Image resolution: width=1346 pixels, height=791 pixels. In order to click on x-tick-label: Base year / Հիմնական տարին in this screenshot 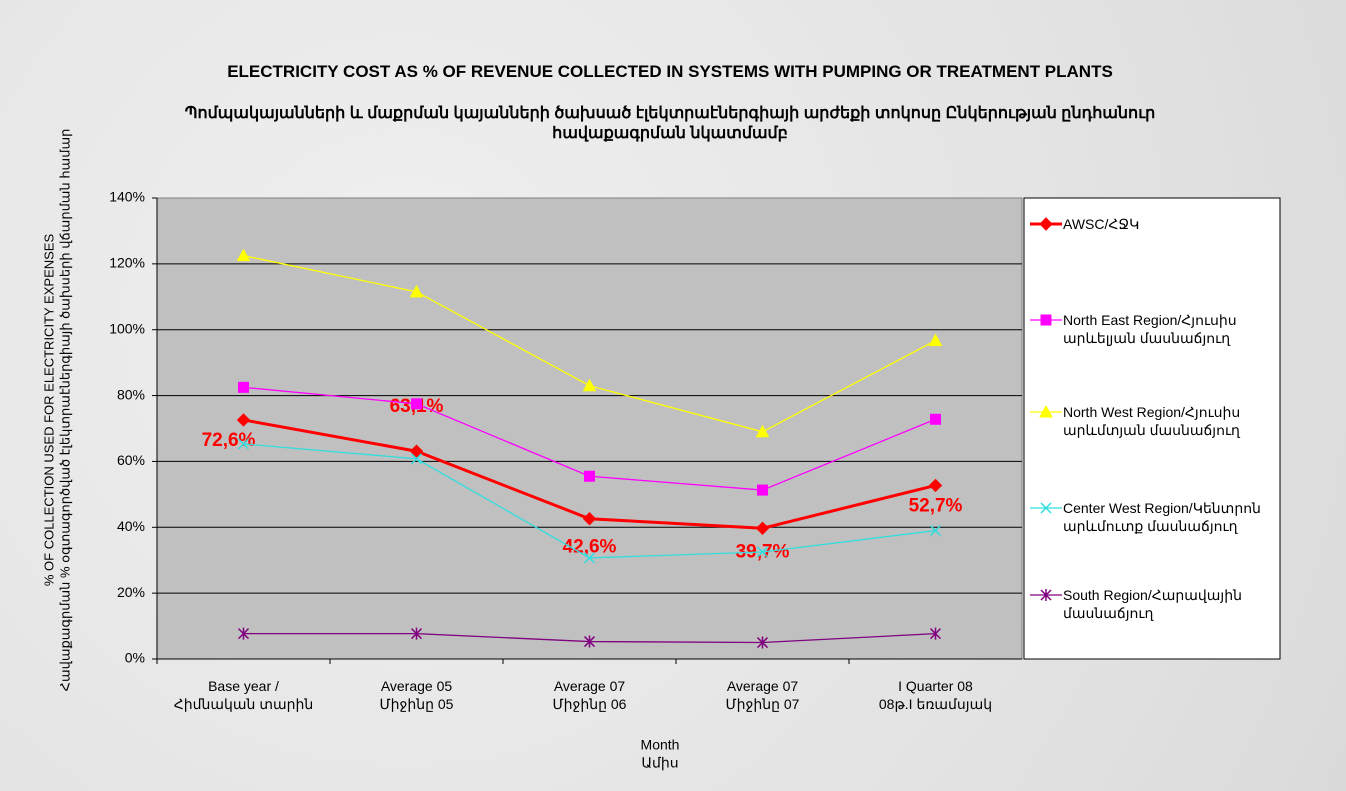, I will do `click(243, 695)`.